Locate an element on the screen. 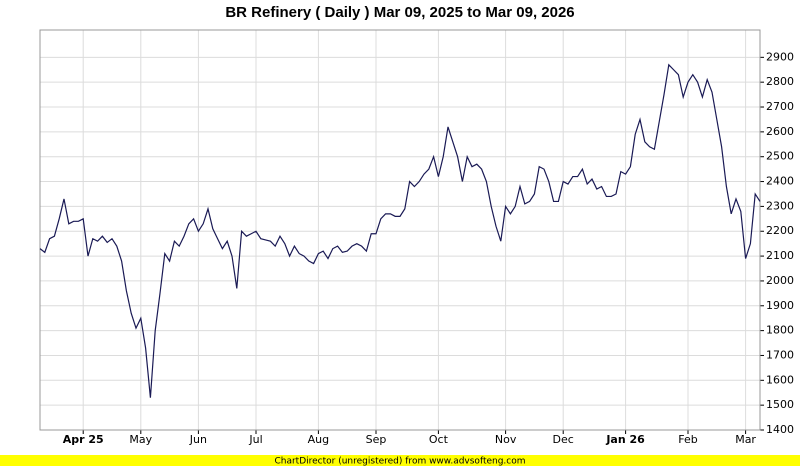 The height and width of the screenshot is (466, 800). x-tick-label: Oct is located at coordinates (439, 439).